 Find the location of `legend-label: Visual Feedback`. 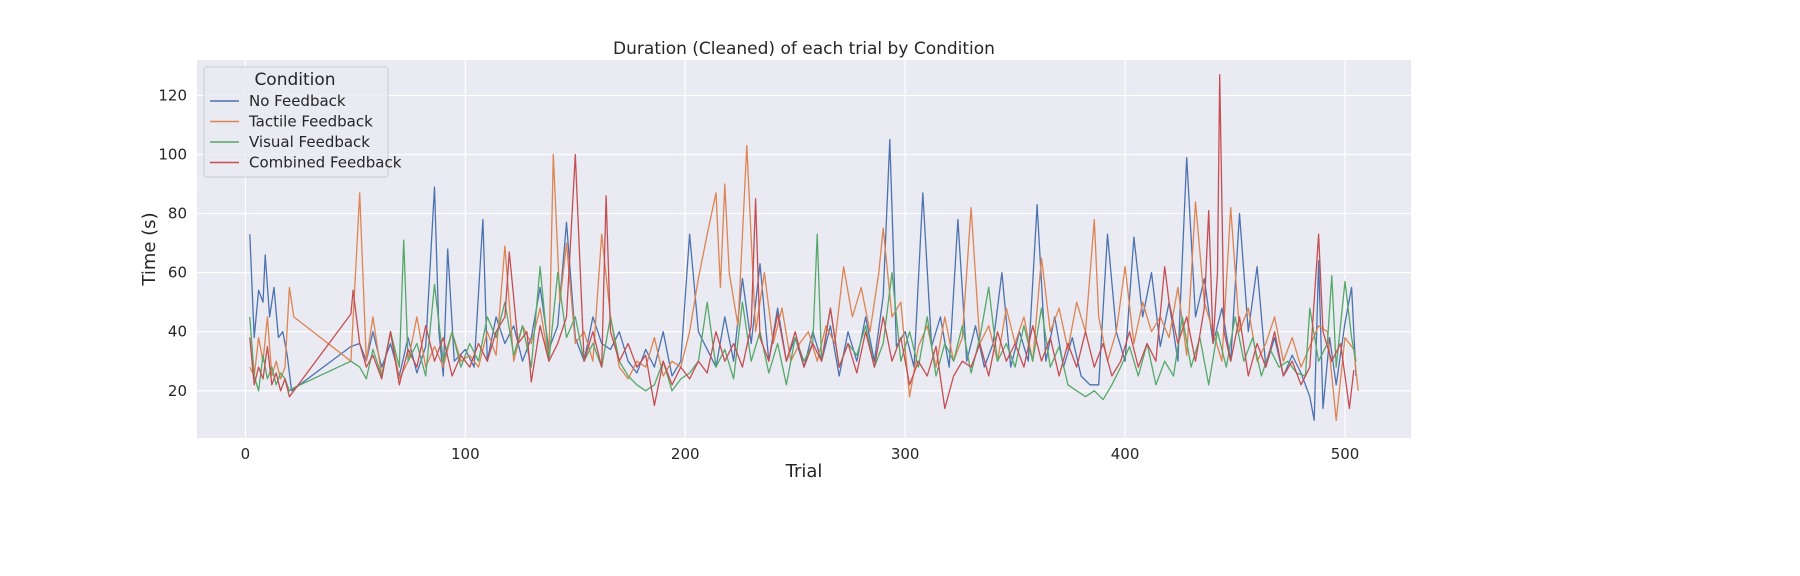

legend-label: Visual Feedback is located at coordinates (309, 142).